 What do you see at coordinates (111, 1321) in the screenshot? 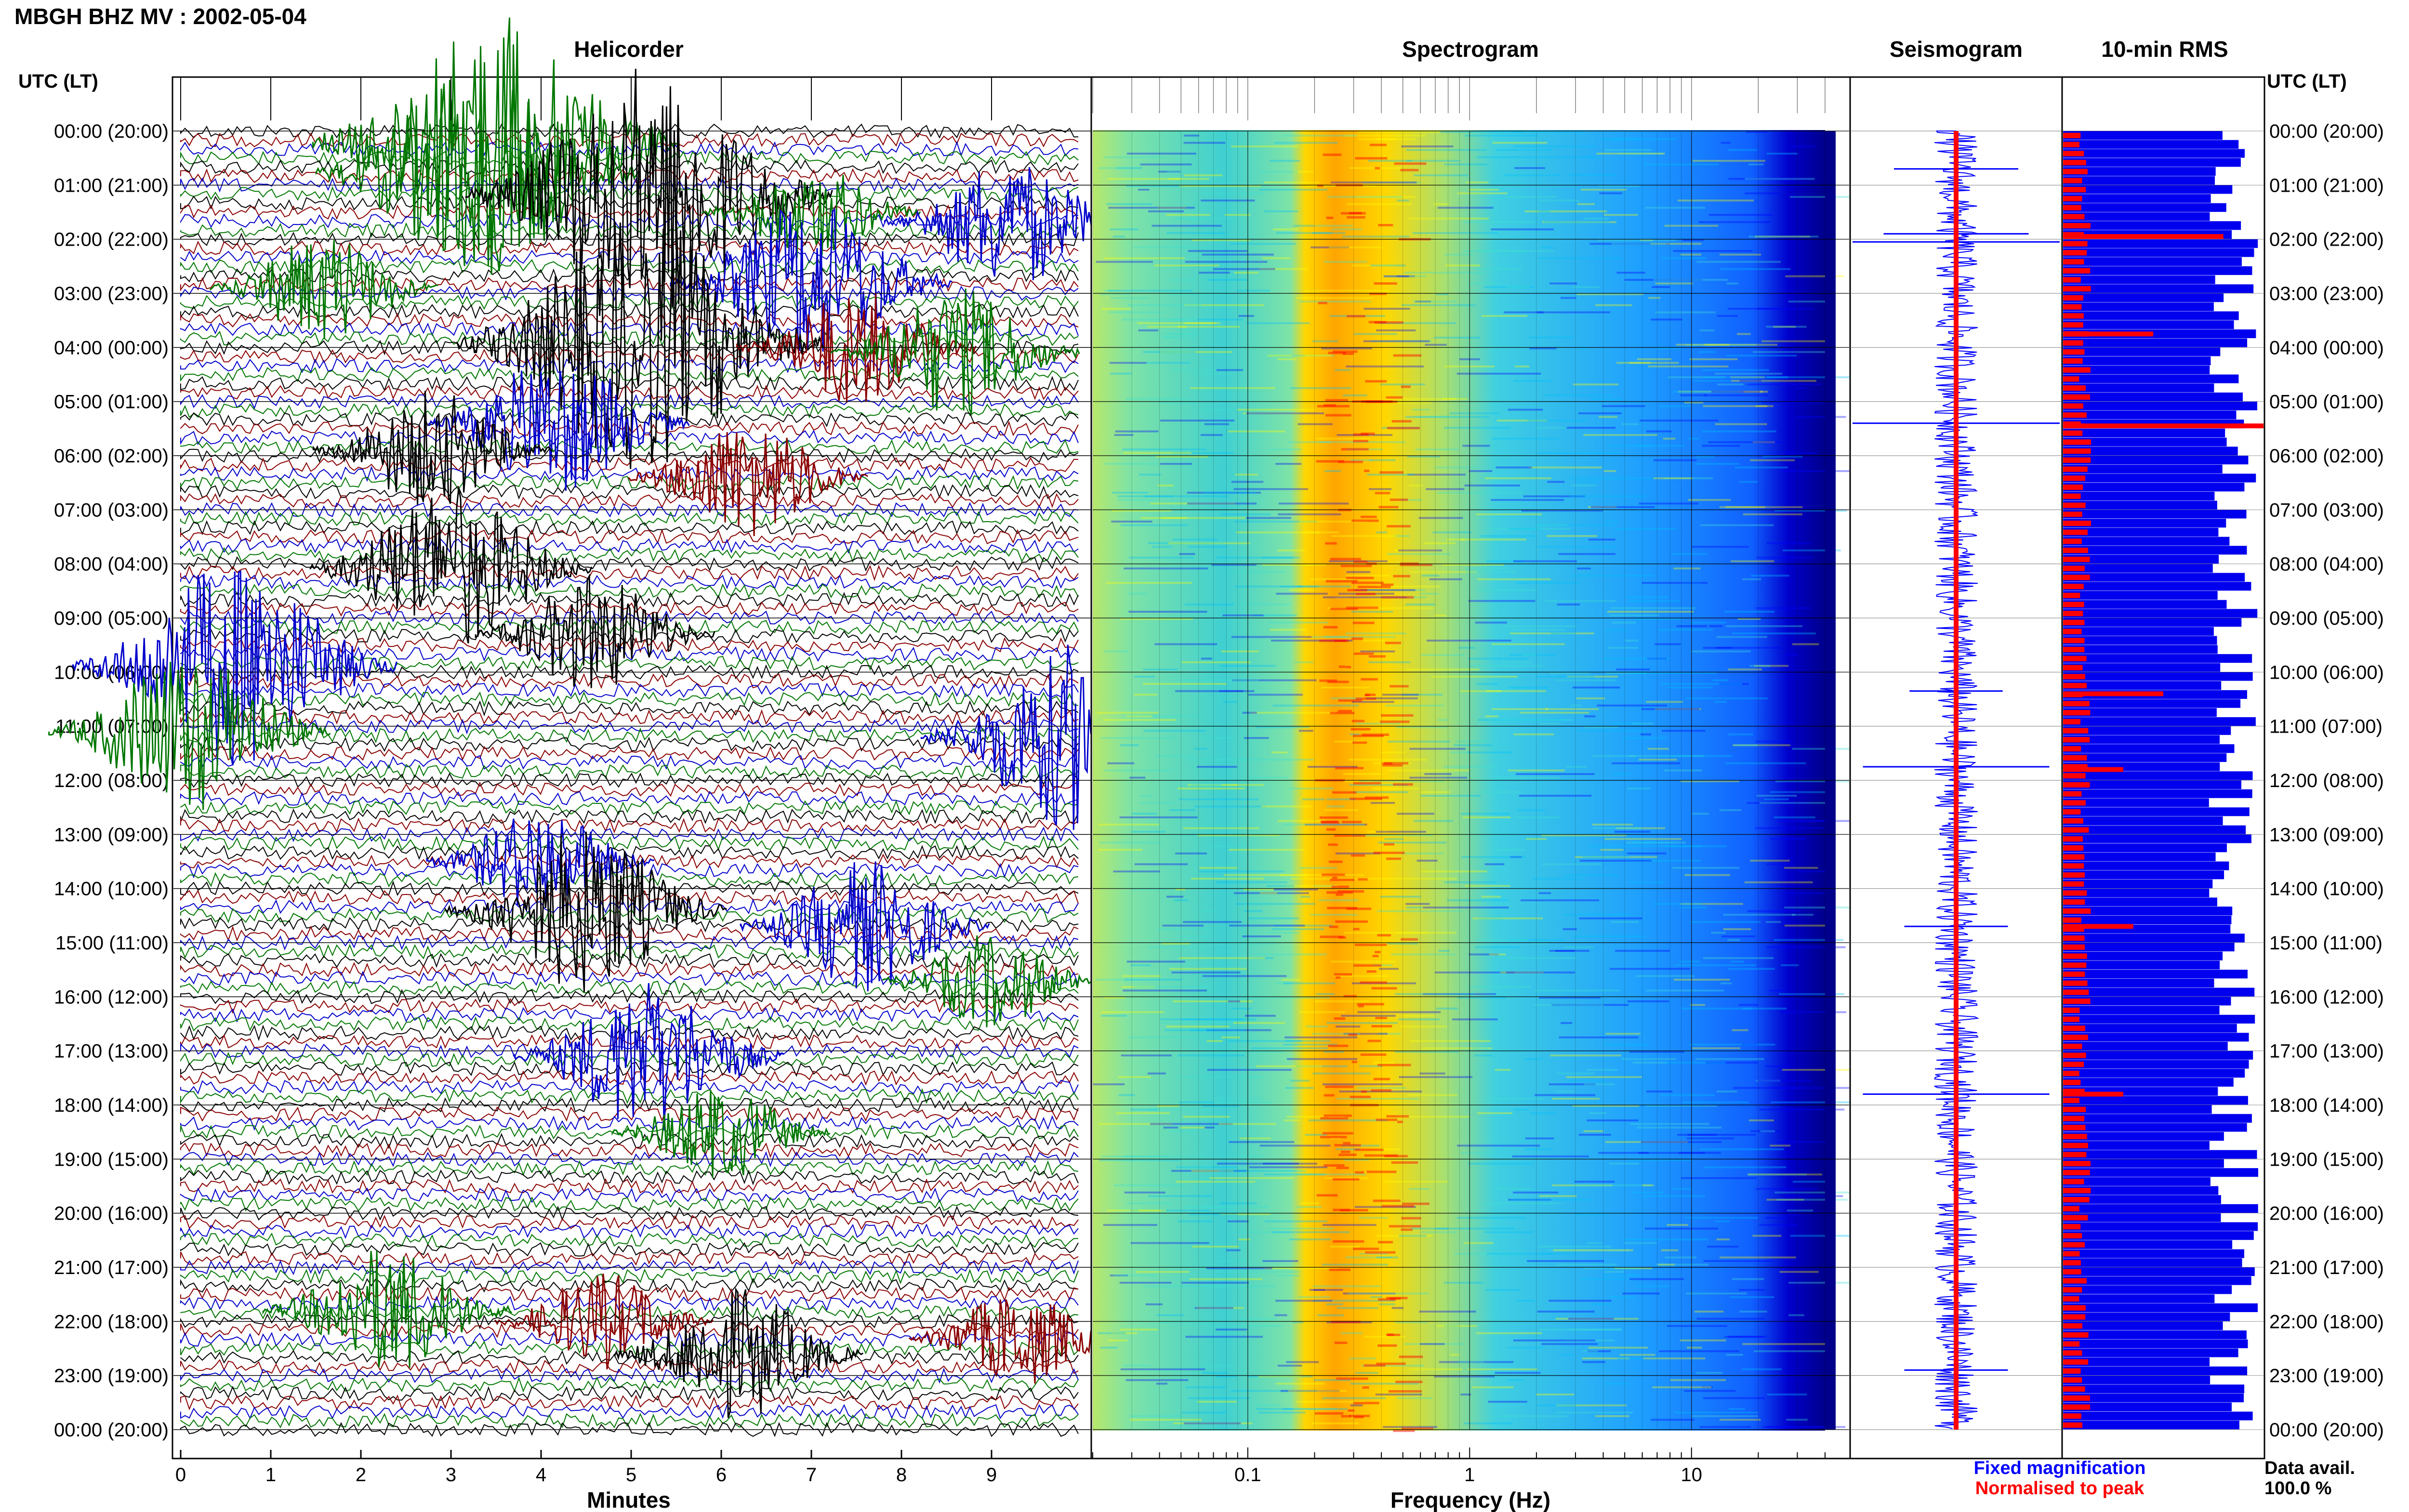
I see `time-label-left: 22:00 (18:00)` at bounding box center [111, 1321].